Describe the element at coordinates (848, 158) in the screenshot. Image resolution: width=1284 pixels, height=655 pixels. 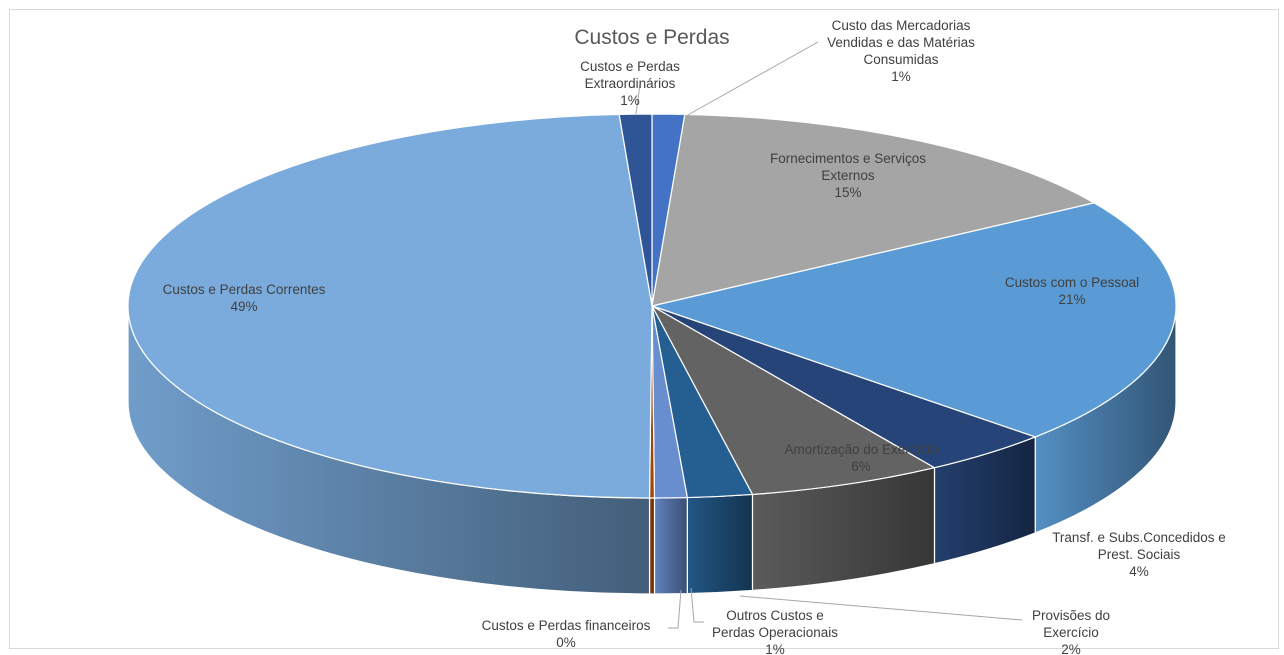
I see `slice-name-label-1: Fornecimentos e Serviços` at that location.